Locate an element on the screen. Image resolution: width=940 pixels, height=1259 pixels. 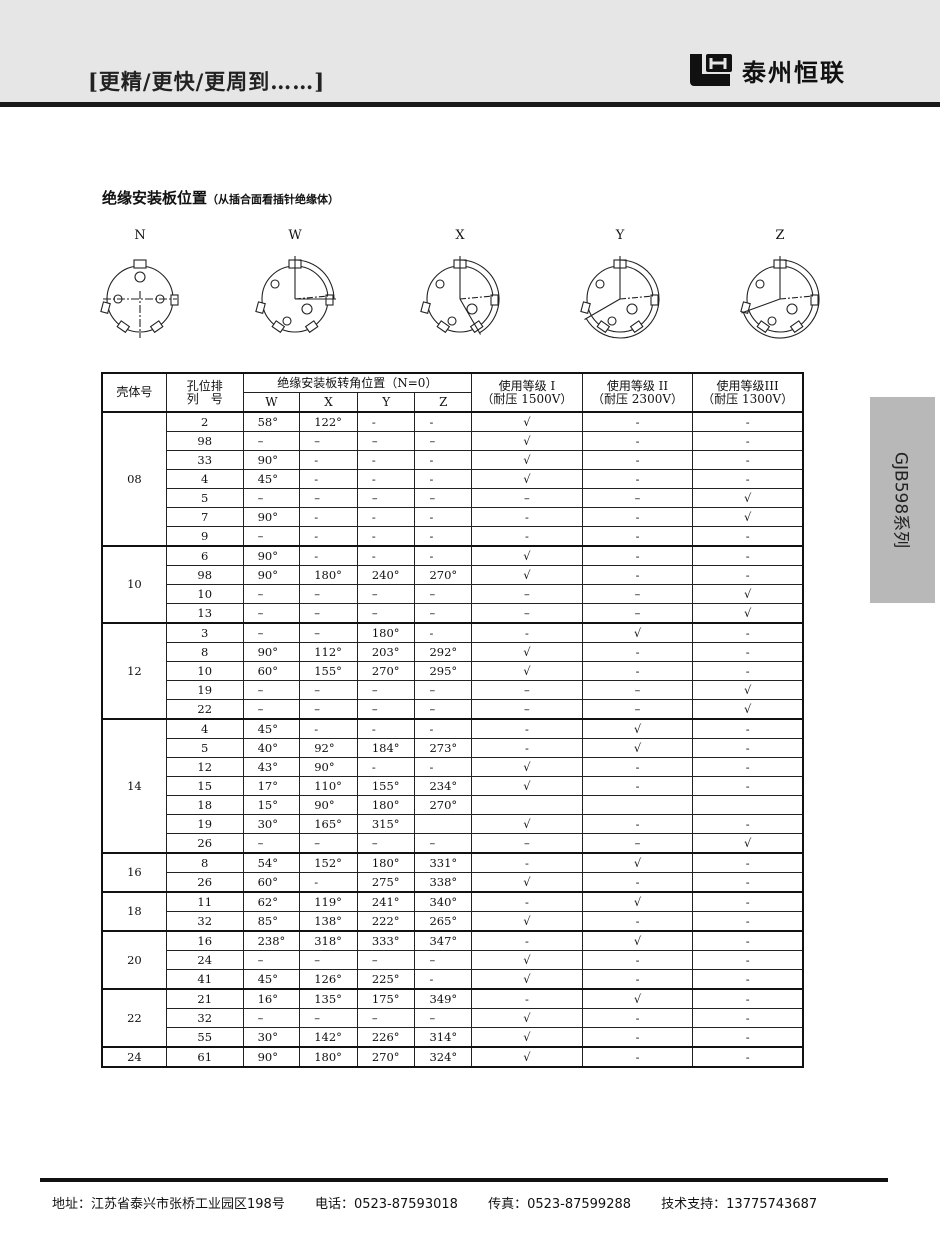
x-cell: 318° is located at coordinates (328, 940).